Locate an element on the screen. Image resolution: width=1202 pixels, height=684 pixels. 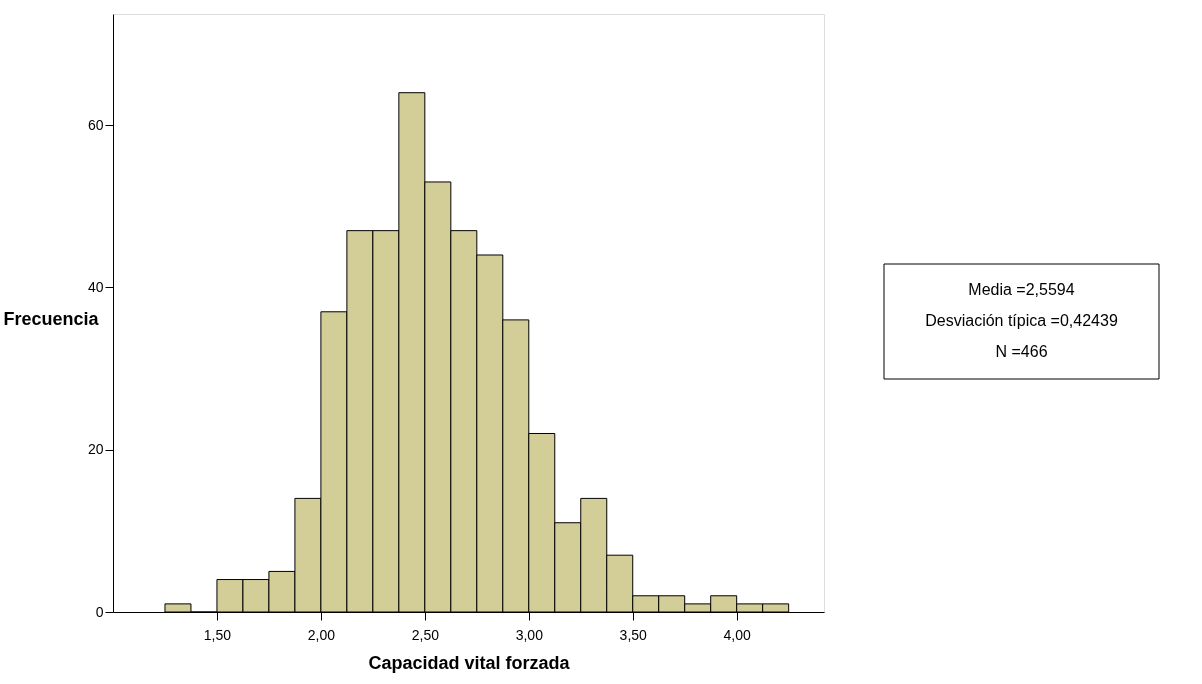
y-tick-label: 0 is located at coordinates (99, 611).